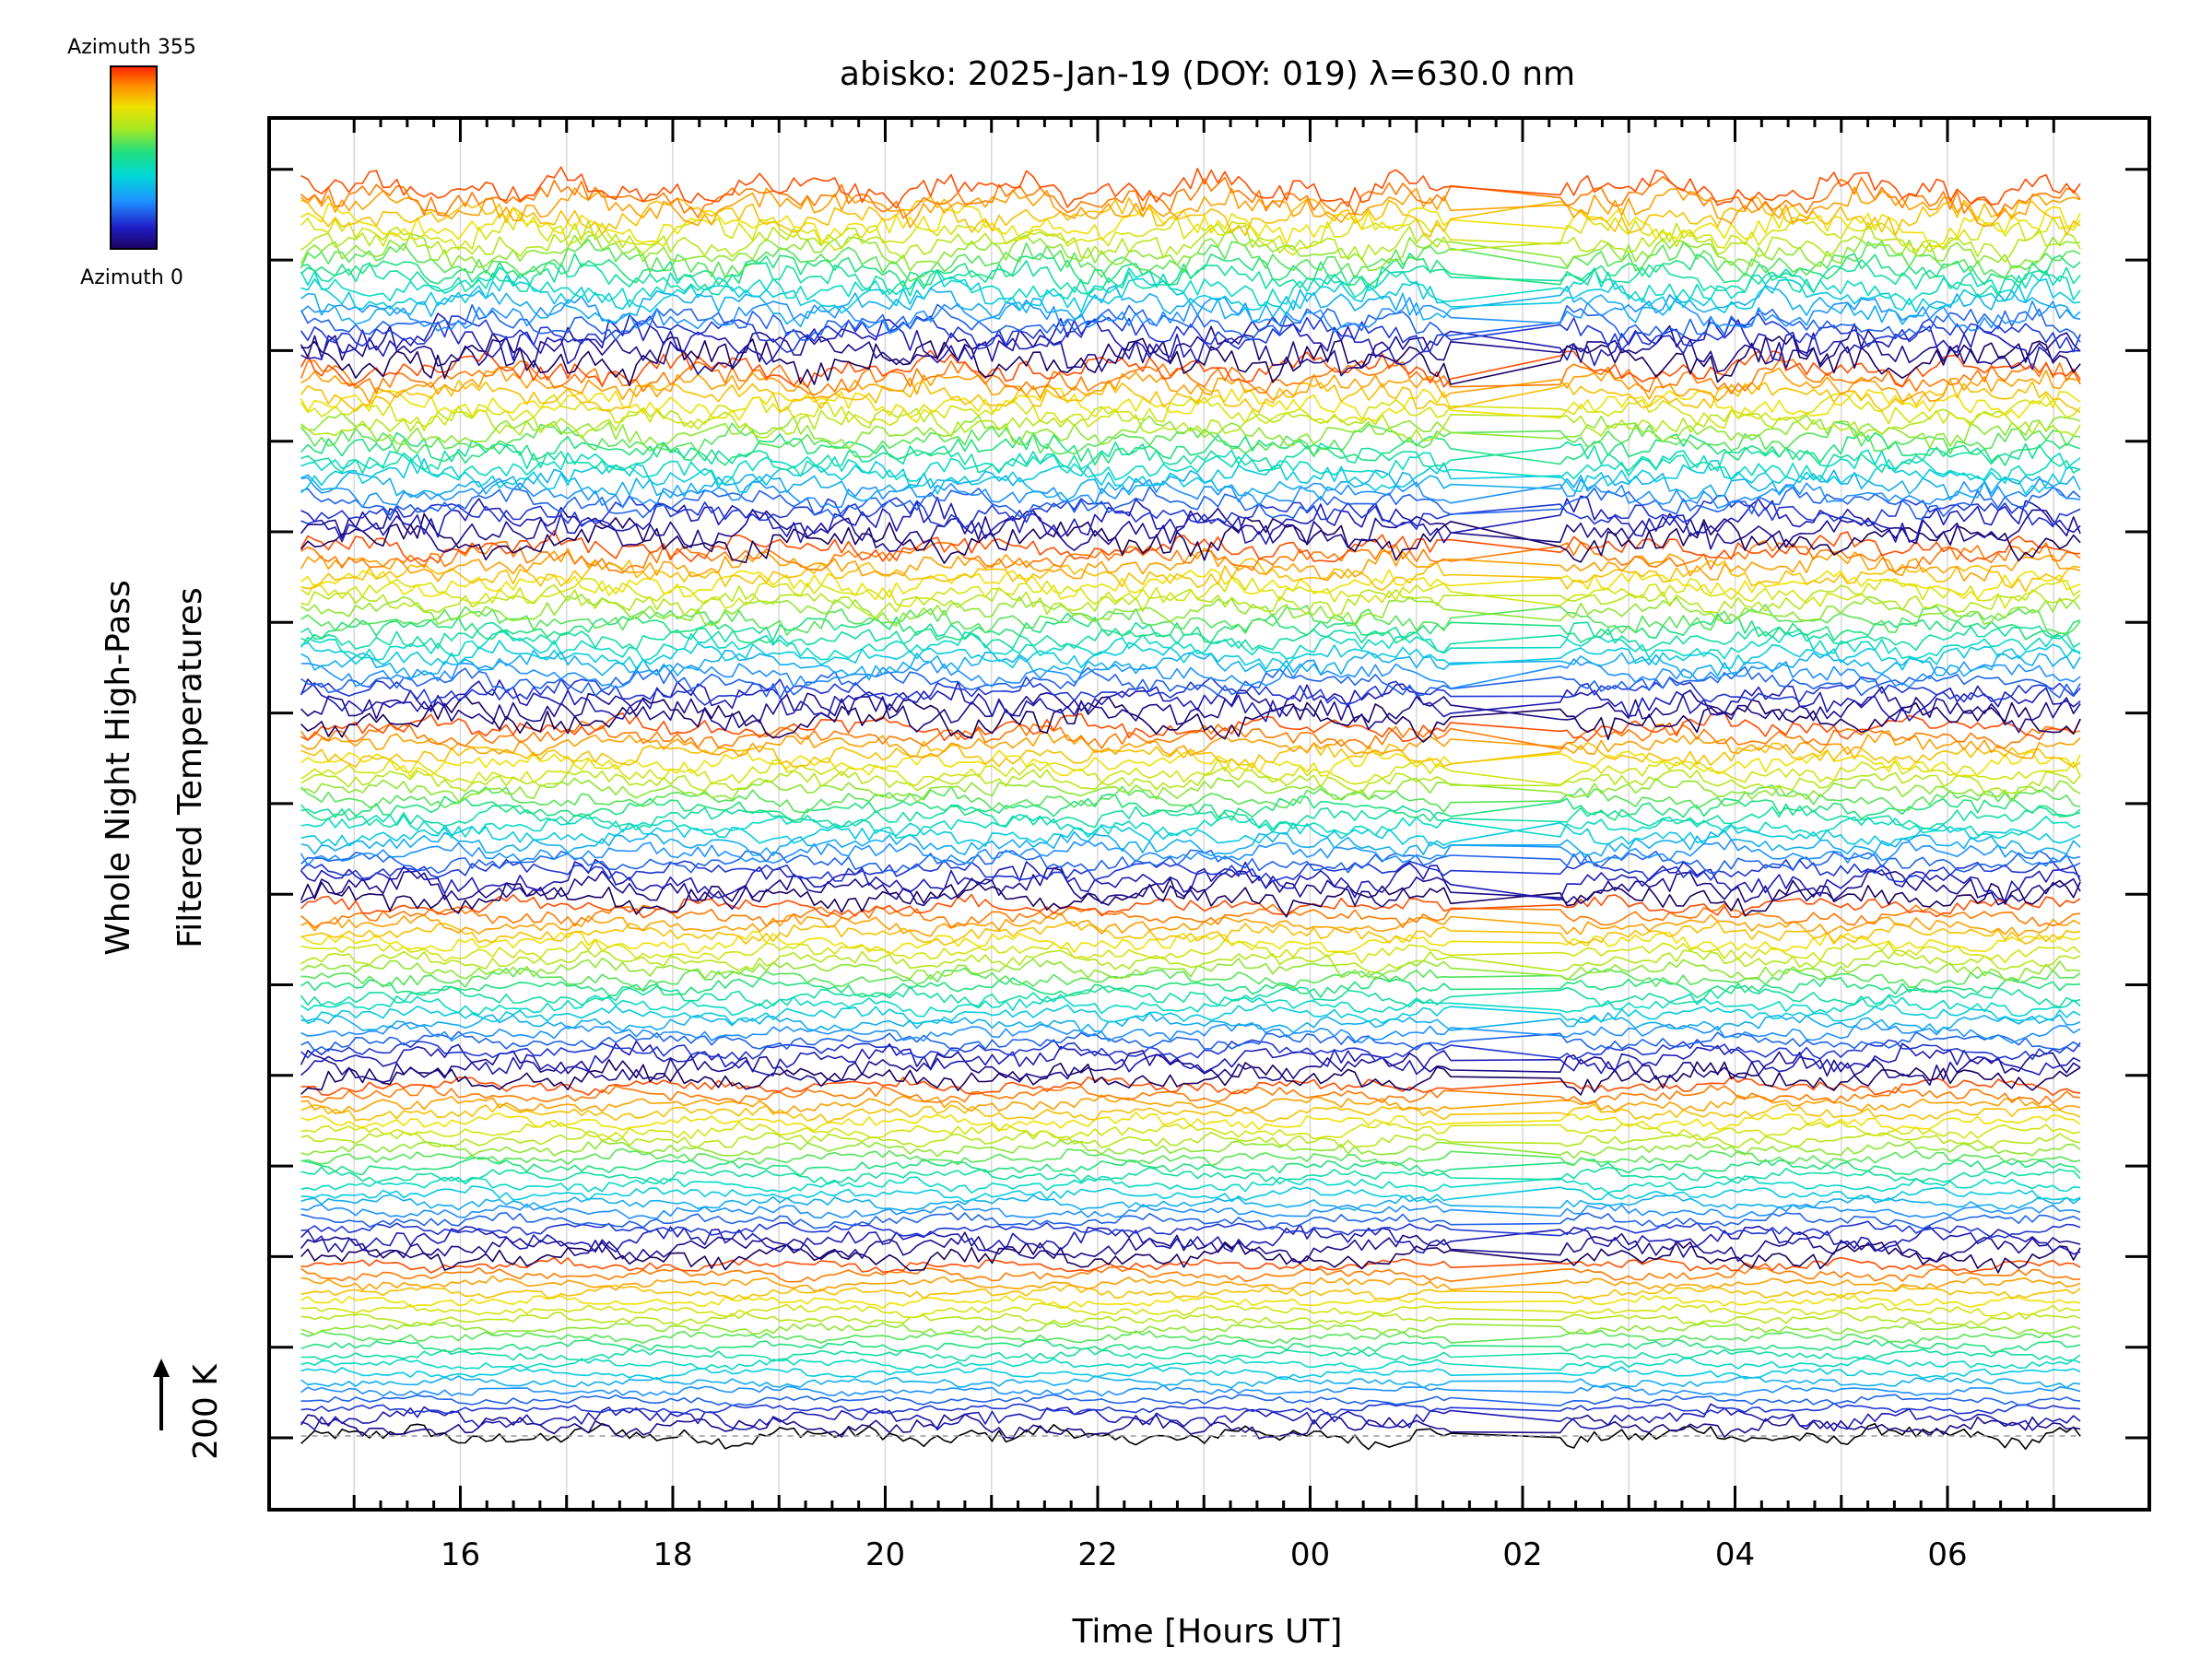 Image resolution: width=2212 pixels, height=1659 pixels. I want to click on x-tick-labels: 16 18 20 22 00 02 04 06, so click(1204, 1554).